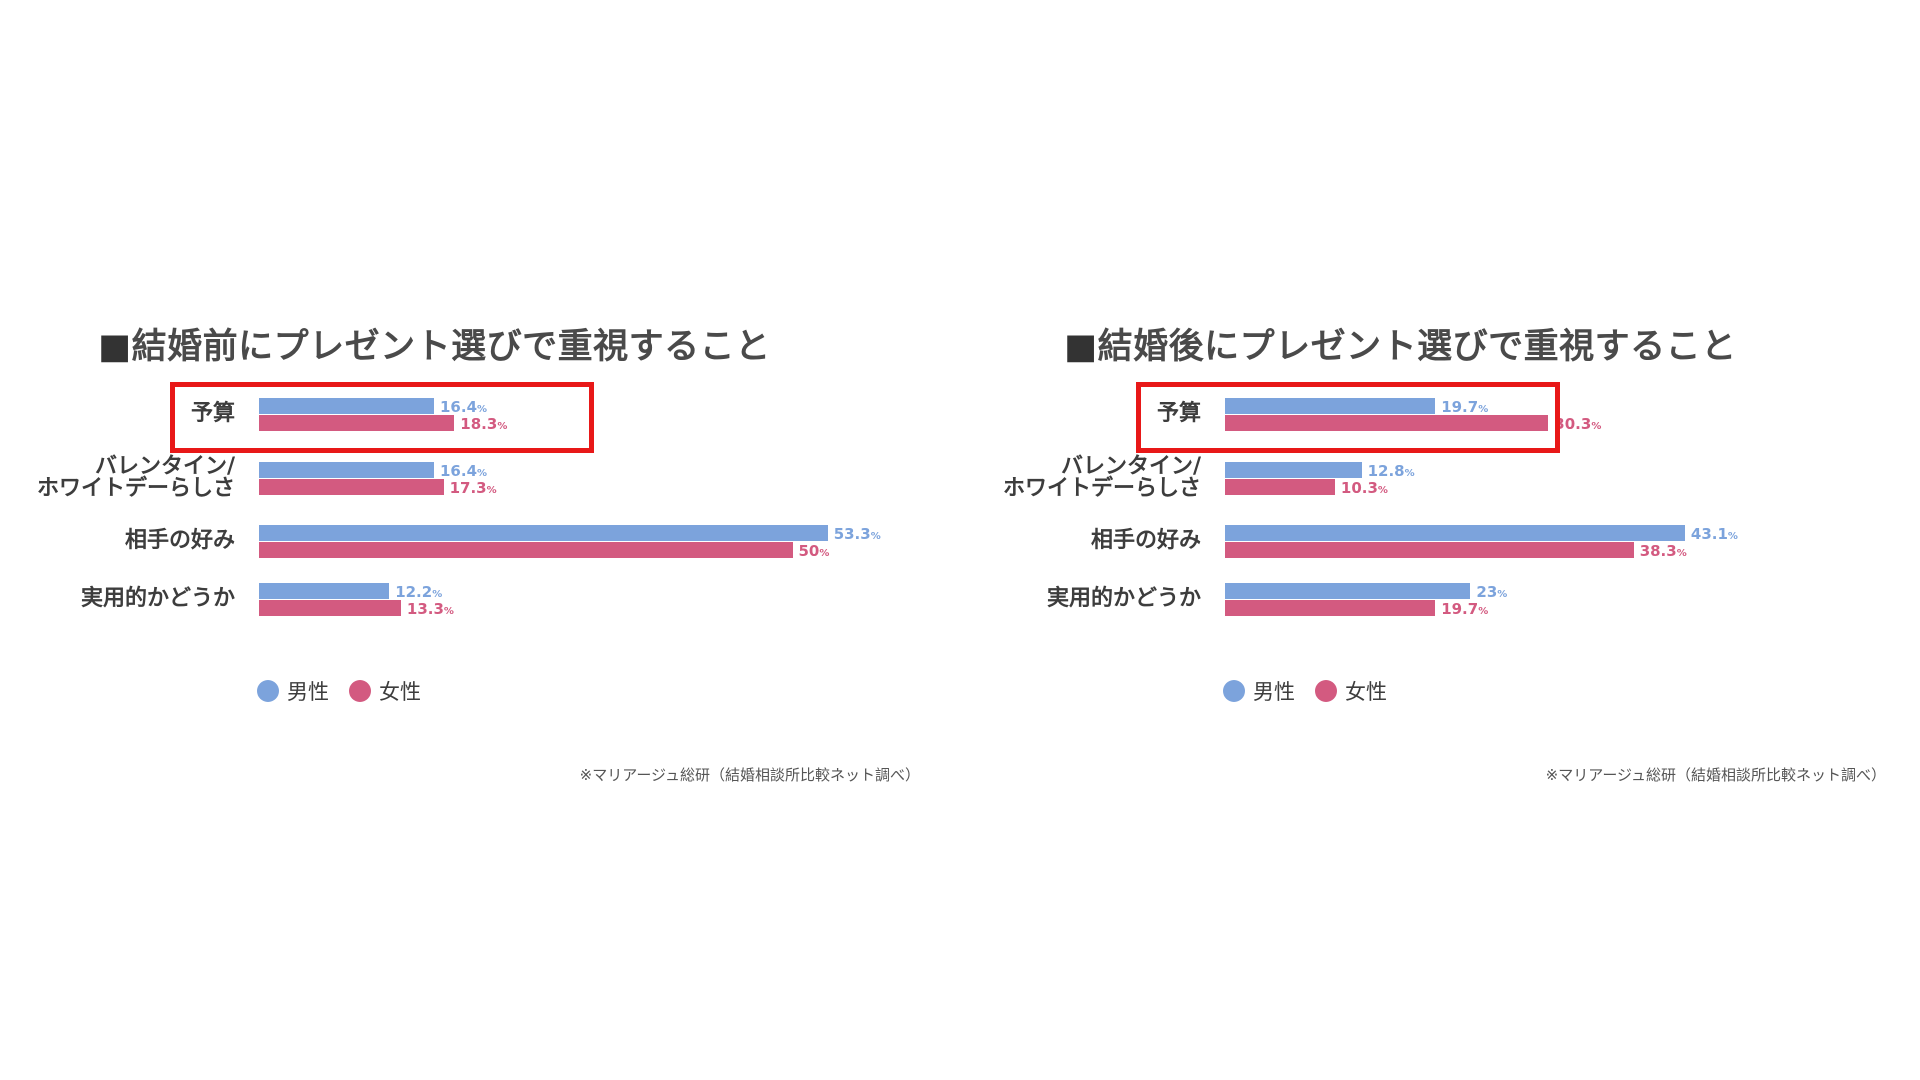 The image size is (1920, 1080). Describe the element at coordinates (1573, 424) in the screenshot. I see `value-number: 30.3` at that location.